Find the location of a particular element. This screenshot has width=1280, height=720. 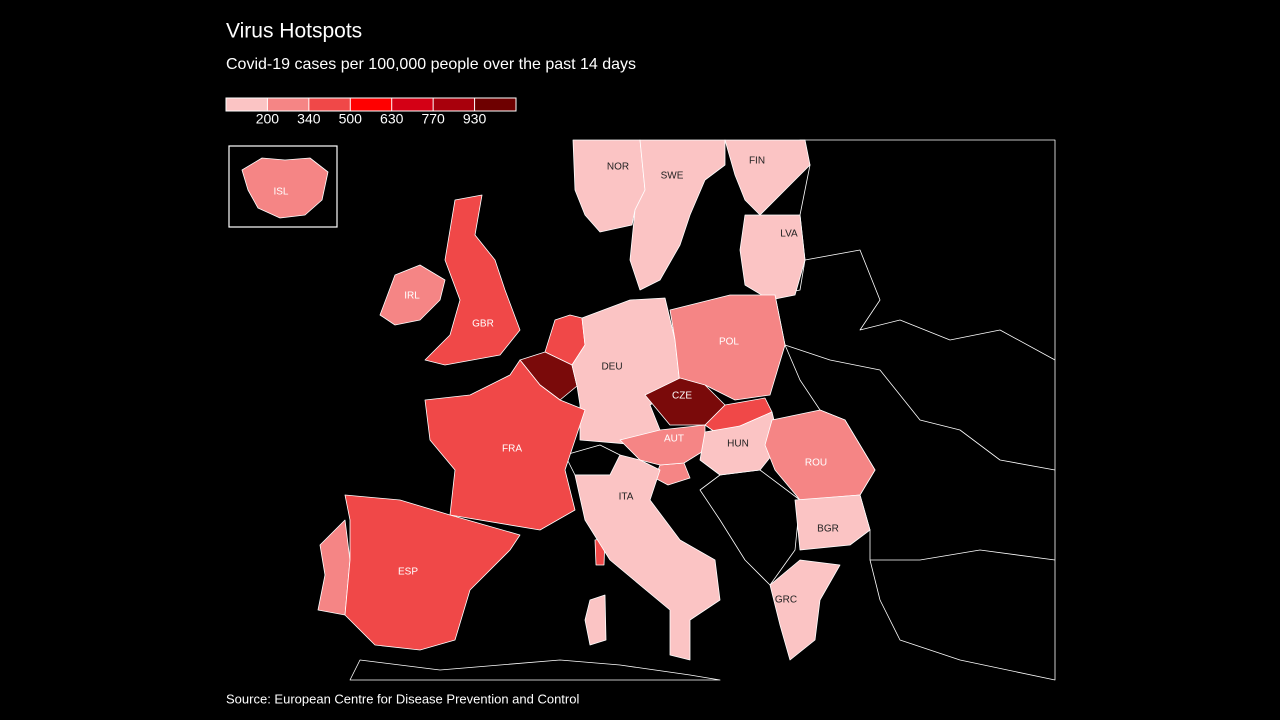

prt-shape is located at coordinates (334, 567).